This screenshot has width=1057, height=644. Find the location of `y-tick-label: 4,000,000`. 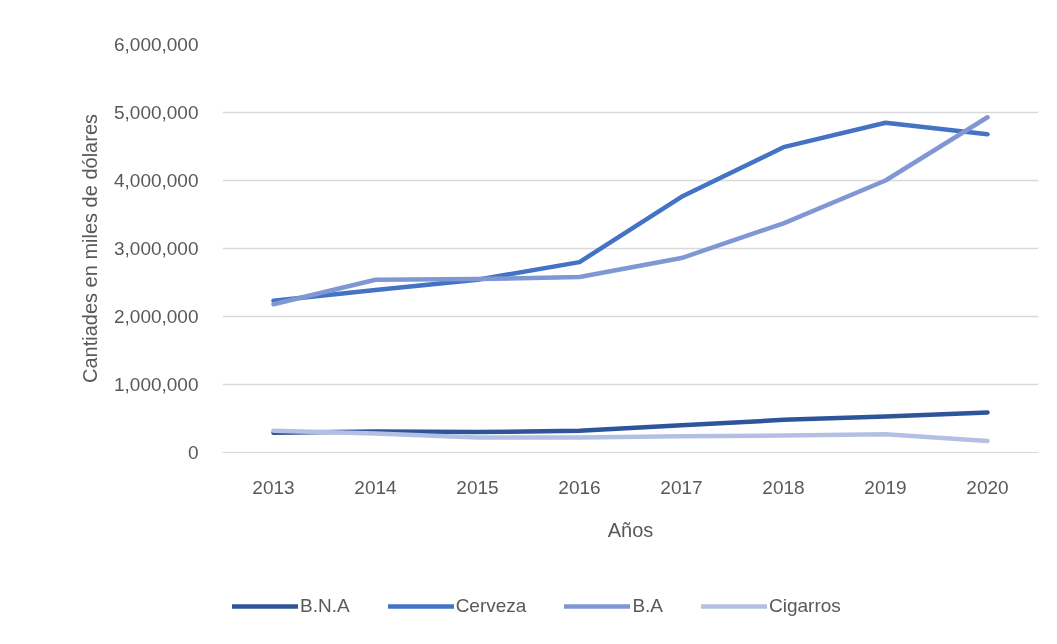

y-tick-label: 4,000,000 is located at coordinates (156, 180).